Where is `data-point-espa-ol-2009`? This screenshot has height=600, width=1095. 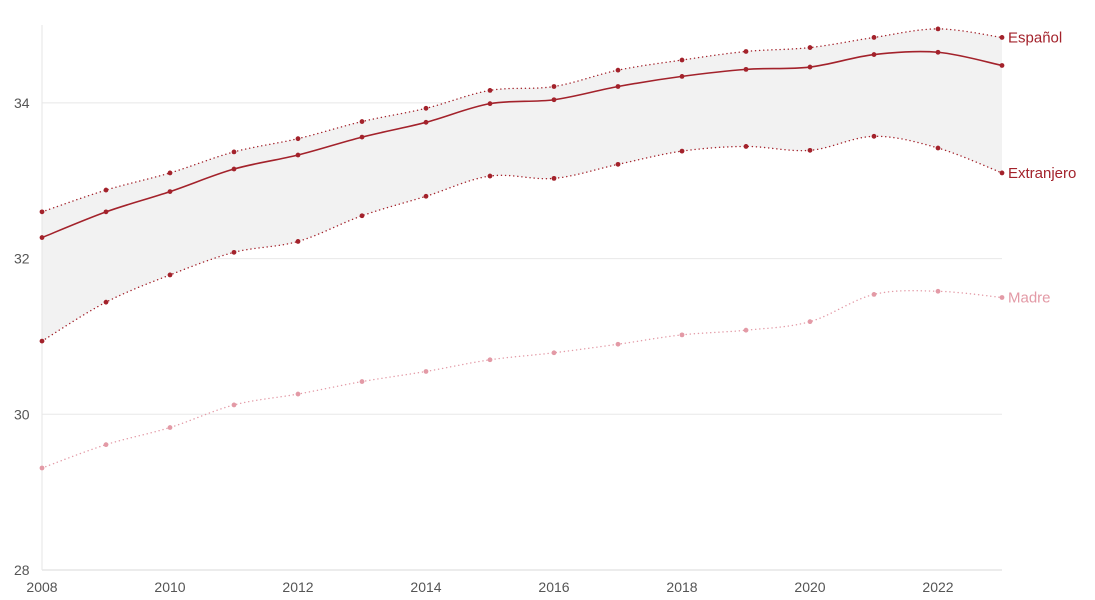 data-point-espa-ol-2009 is located at coordinates (106, 190).